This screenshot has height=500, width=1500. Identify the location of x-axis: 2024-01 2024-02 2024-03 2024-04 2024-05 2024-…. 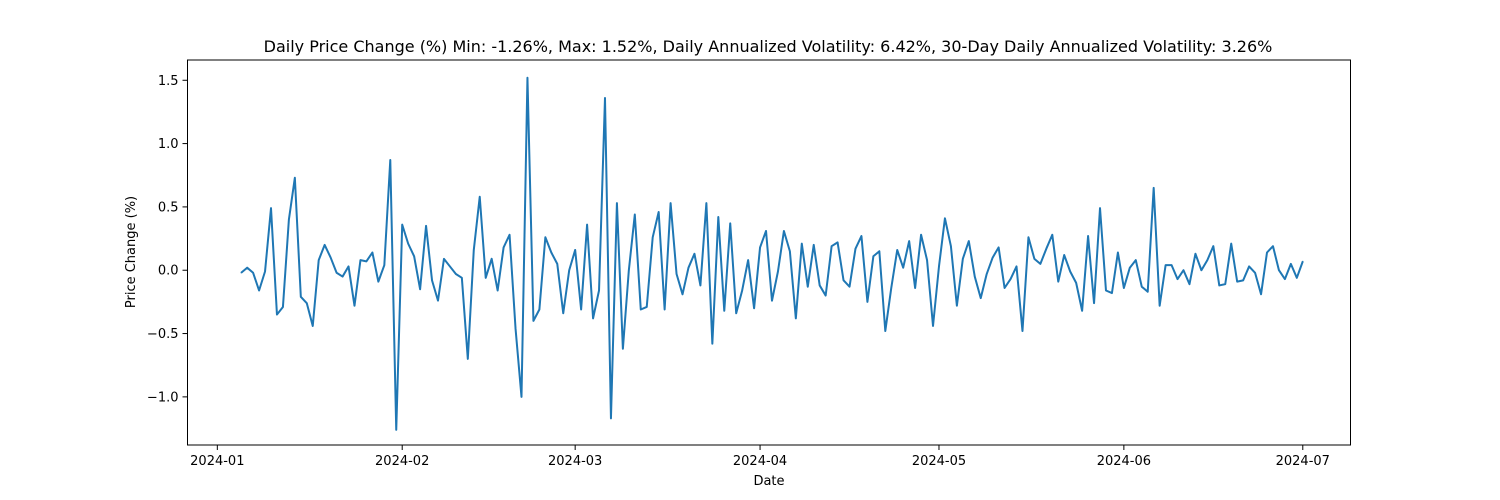
(760, 457).